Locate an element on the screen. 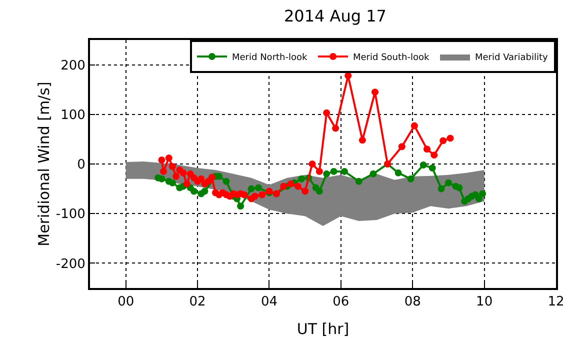  y-tick-label: 0 is located at coordinates (81, 165).